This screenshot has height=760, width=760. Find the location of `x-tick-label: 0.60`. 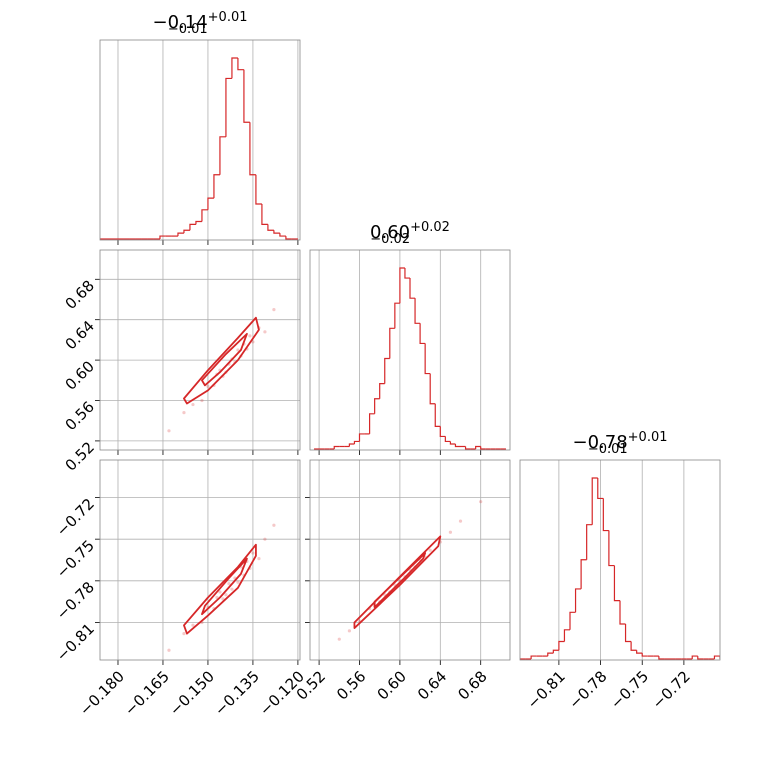

x-tick-label: 0.60 is located at coordinates (392, 685).